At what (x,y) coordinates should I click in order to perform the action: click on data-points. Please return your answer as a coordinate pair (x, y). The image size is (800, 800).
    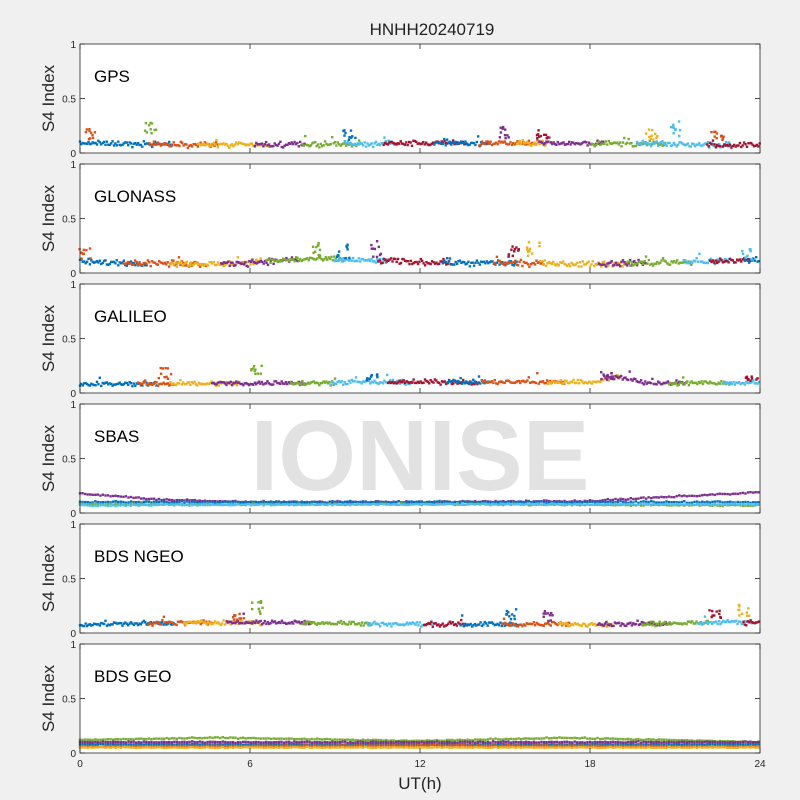
    Looking at the image, I should click on (419, 254).